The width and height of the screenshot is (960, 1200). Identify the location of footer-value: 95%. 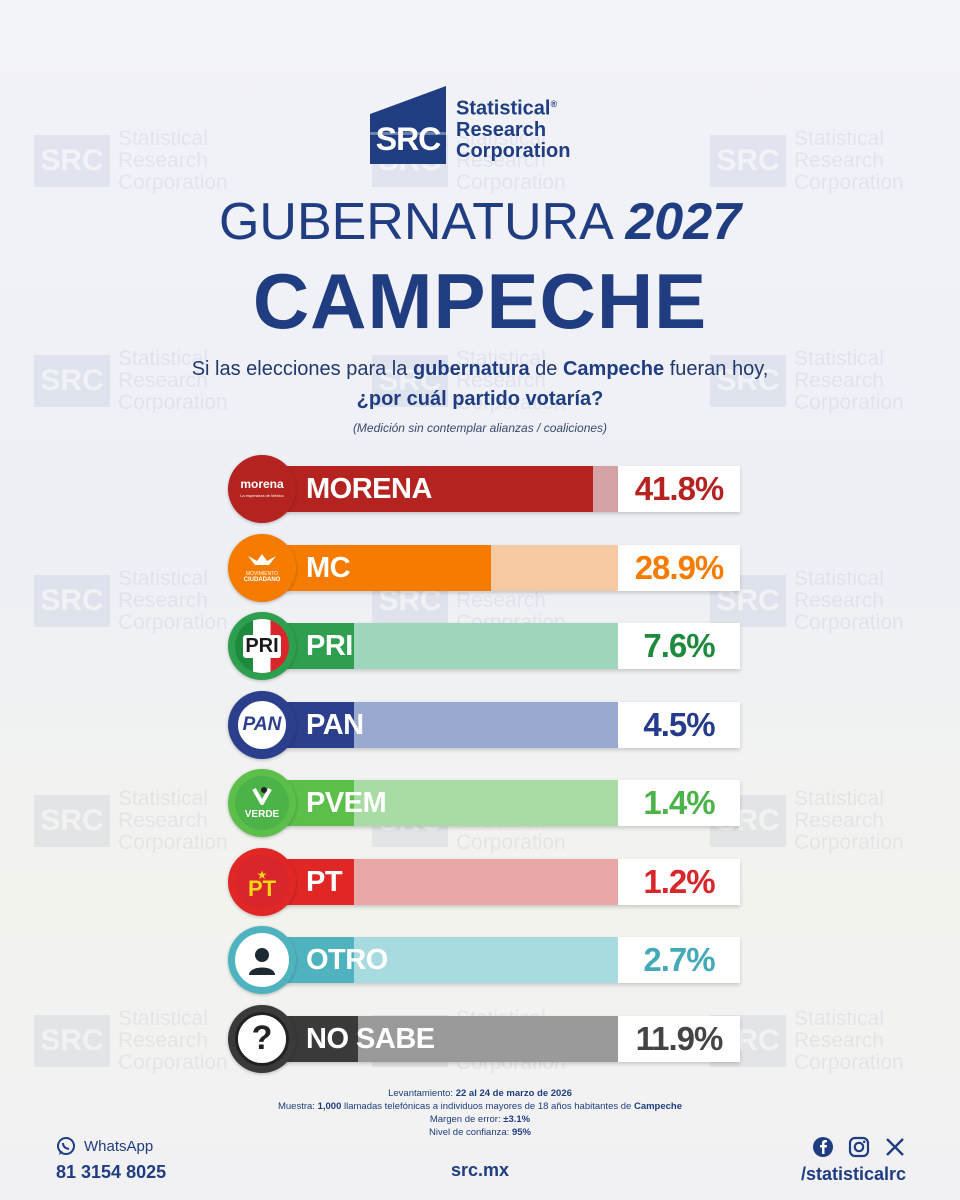
(521, 1132).